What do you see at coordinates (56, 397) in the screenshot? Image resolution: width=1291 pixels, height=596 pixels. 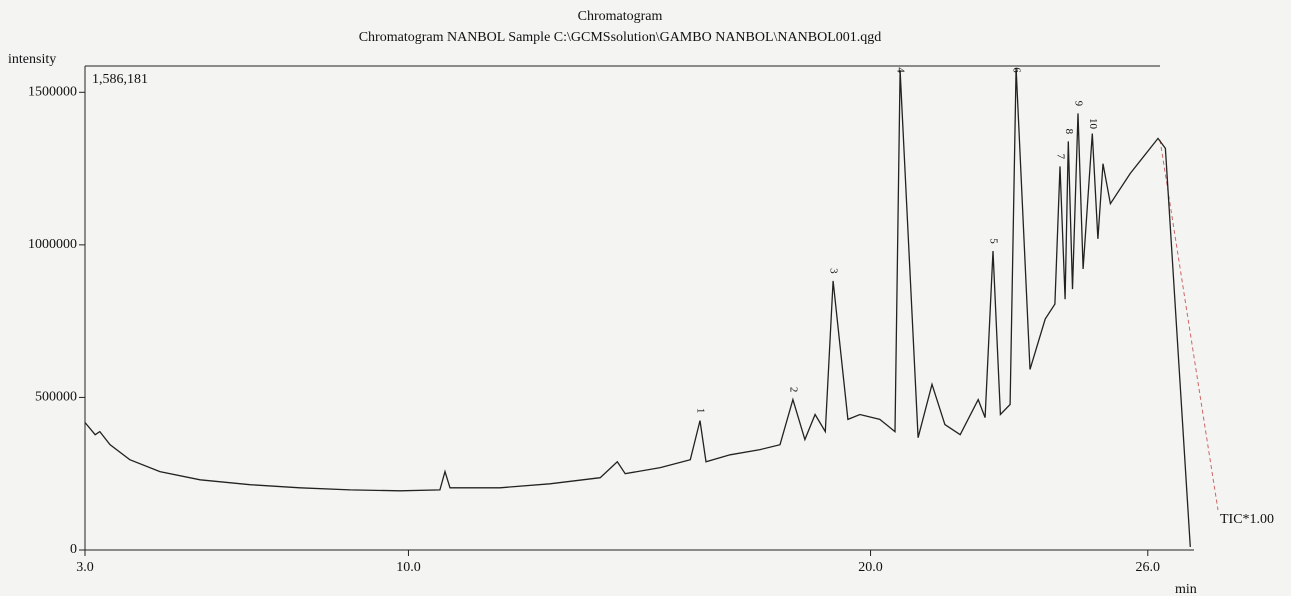 I see `y-tick-label: 500000` at bounding box center [56, 397].